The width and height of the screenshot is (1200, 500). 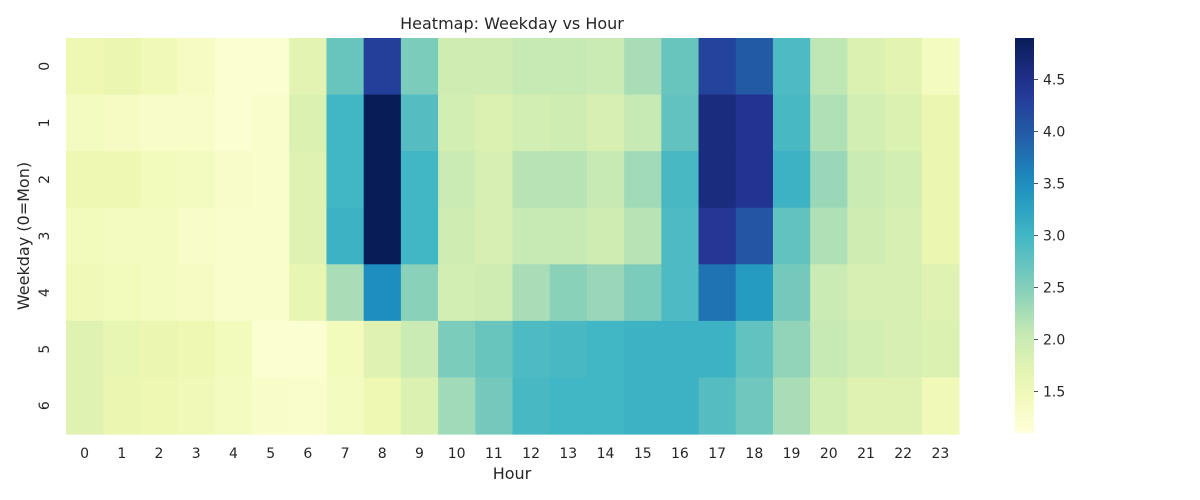 What do you see at coordinates (903, 454) in the screenshot?
I see `x-tick-label: 22` at bounding box center [903, 454].